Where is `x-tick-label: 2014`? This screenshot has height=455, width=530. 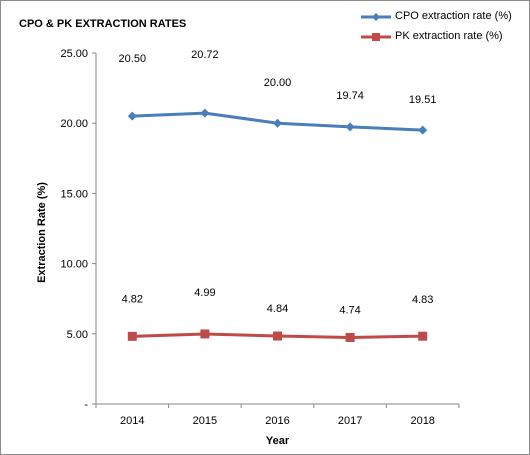
x-tick-label: 2014 is located at coordinates (132, 421).